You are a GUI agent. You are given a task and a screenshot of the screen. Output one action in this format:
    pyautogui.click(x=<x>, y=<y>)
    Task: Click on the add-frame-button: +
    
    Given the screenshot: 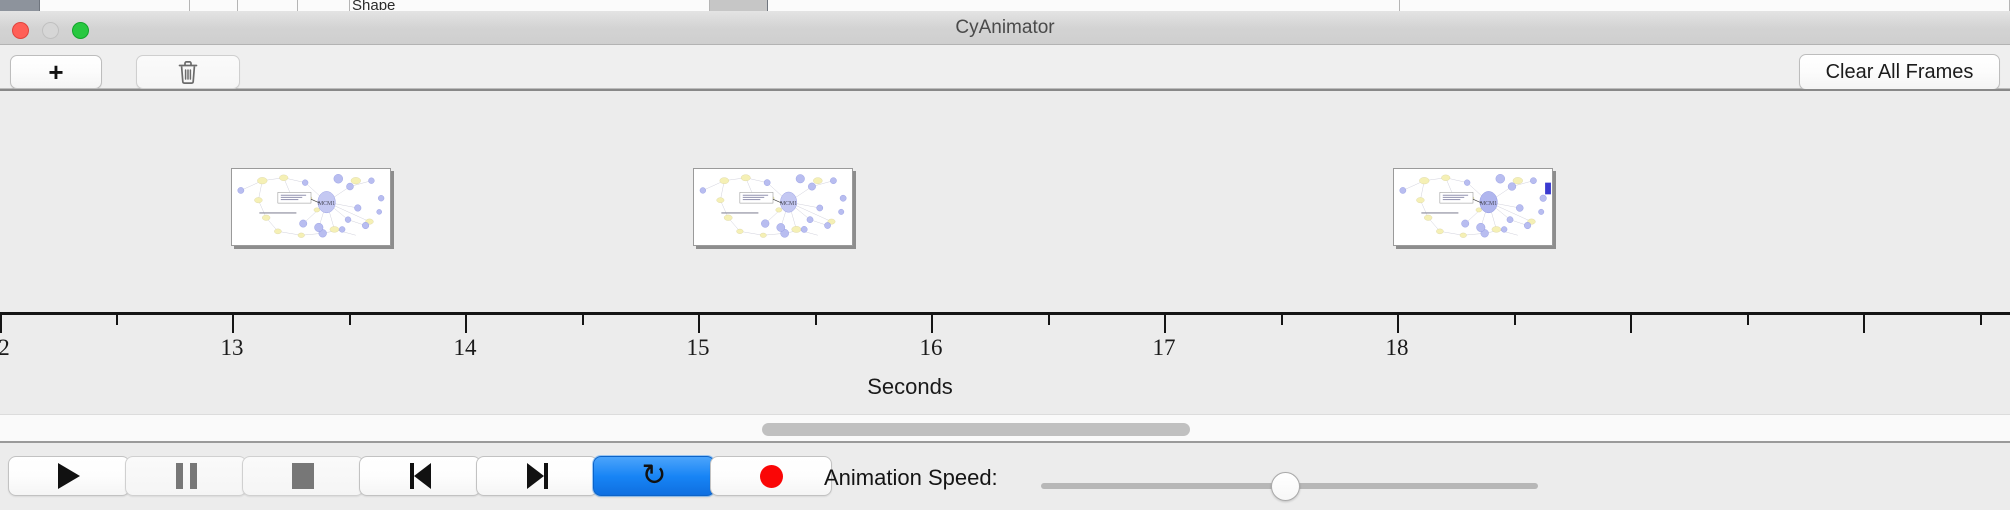 What is the action you would take?
    pyautogui.click(x=56, y=72)
    